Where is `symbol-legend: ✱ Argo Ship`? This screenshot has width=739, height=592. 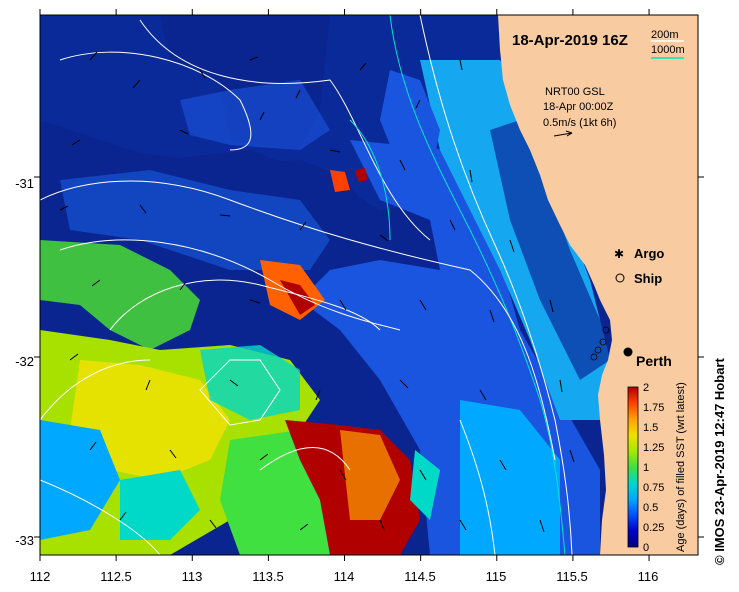
symbol-legend: ✱ Argo Ship is located at coordinates (639, 266).